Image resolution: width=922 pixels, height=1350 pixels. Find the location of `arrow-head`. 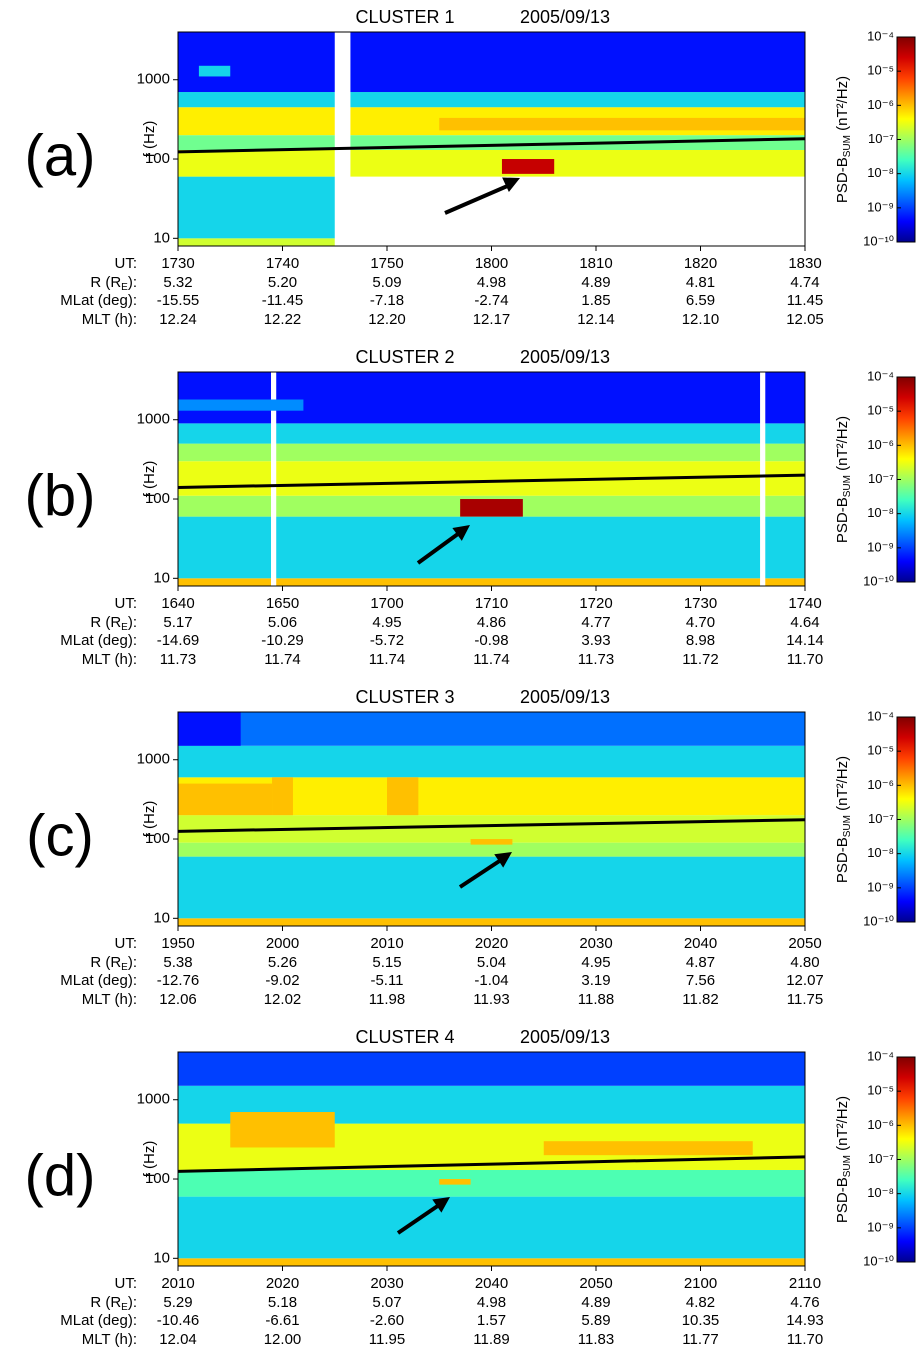

arrow-head is located at coordinates (441, 1205).